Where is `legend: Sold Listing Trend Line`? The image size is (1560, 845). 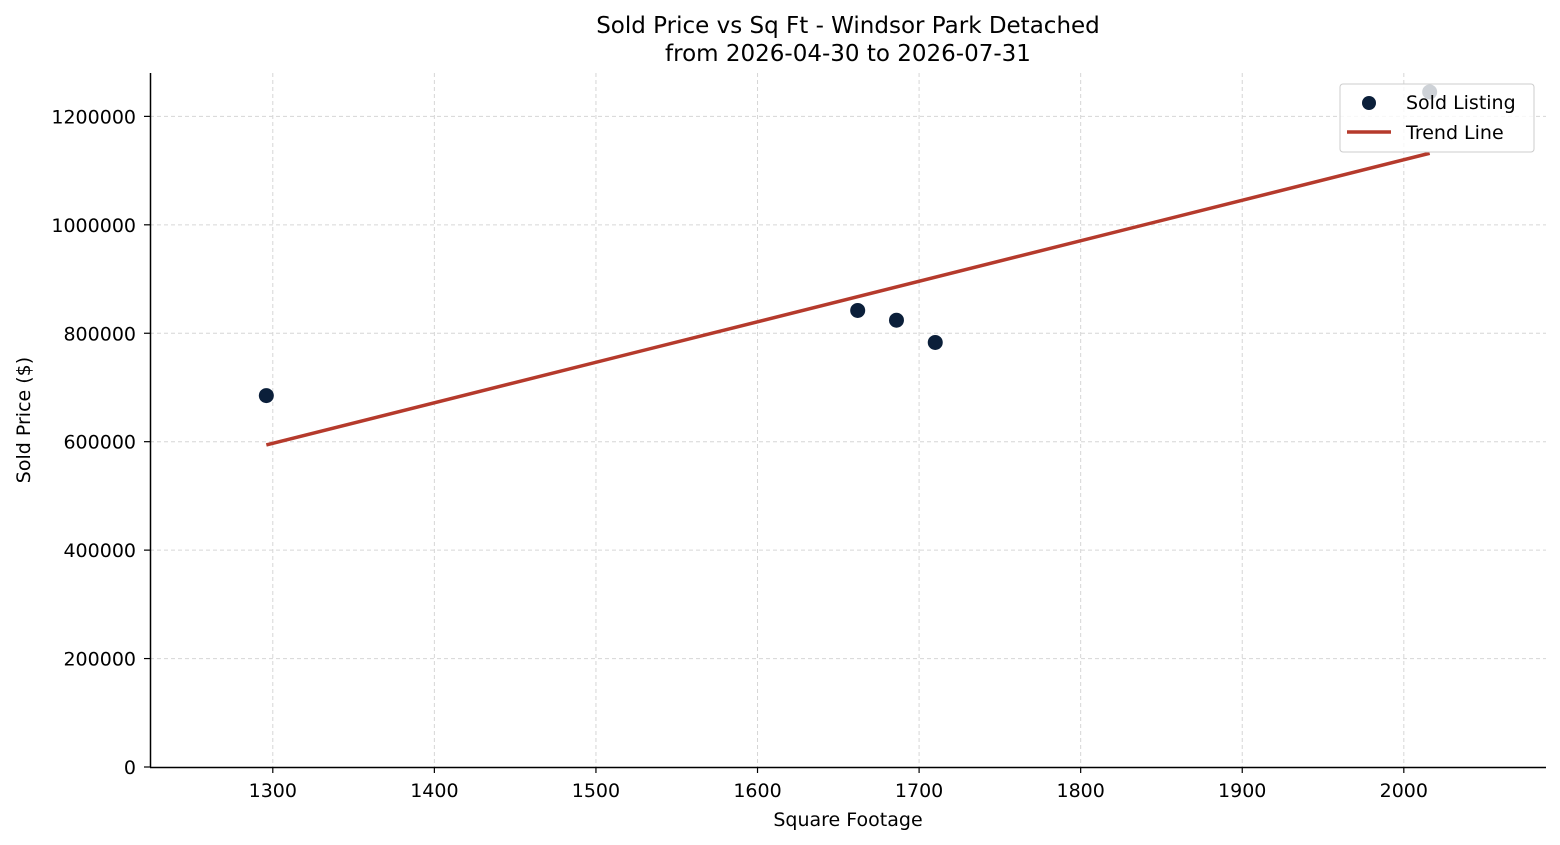 legend: Sold Listing Trend Line is located at coordinates (1437, 118).